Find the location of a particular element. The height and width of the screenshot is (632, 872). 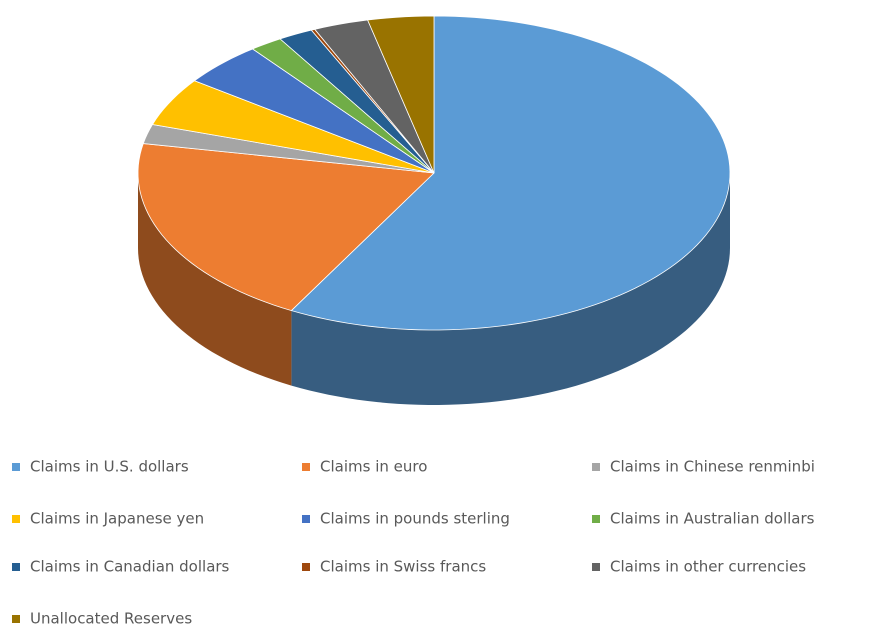

legend-label: Claims in pounds sterling is located at coordinates (415, 519).